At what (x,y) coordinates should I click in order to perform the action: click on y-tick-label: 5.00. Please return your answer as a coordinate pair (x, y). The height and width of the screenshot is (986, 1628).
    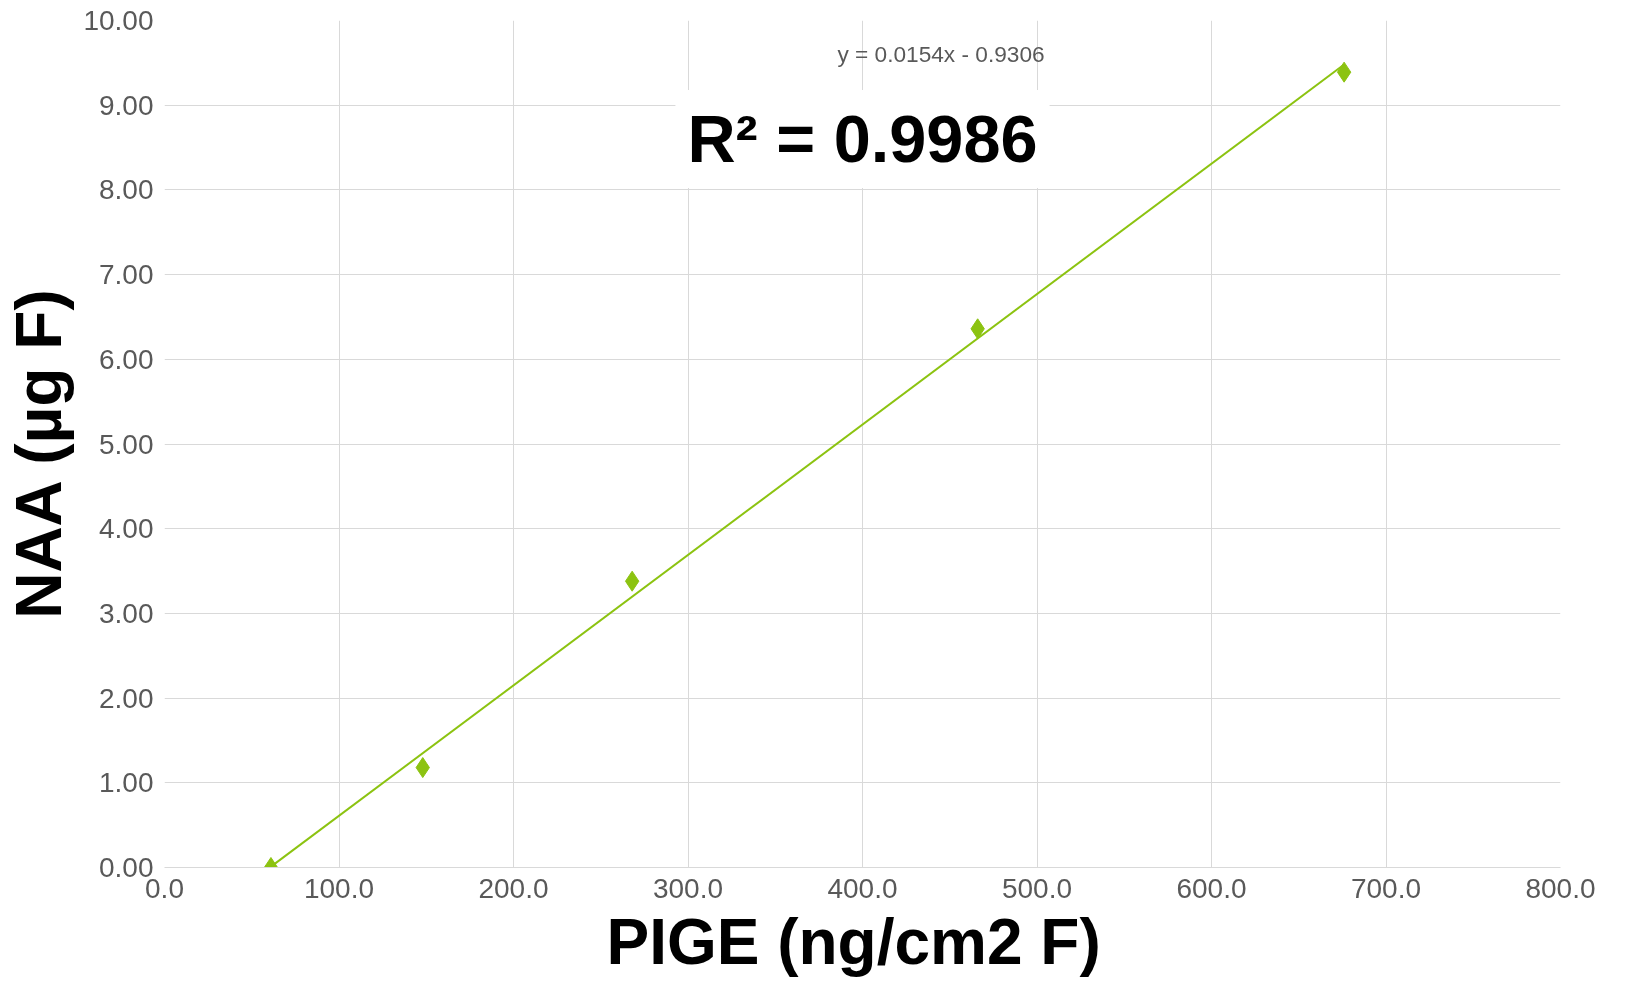
    Looking at the image, I should click on (126, 444).